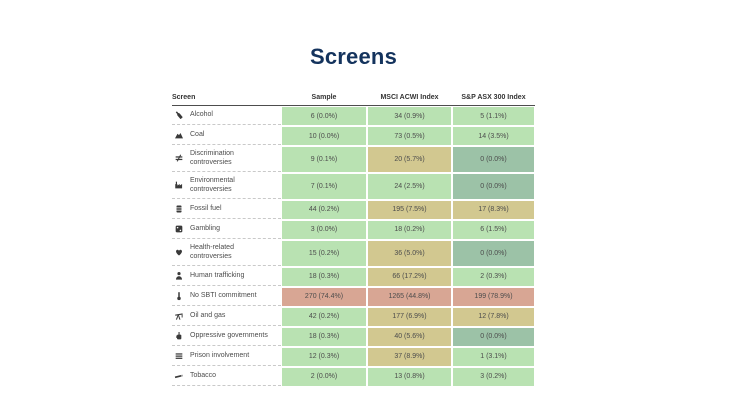 The height and width of the screenshot is (419, 746). Describe the element at coordinates (409, 229) in the screenshot. I see `value-cell: 18 (0.2%)` at that location.